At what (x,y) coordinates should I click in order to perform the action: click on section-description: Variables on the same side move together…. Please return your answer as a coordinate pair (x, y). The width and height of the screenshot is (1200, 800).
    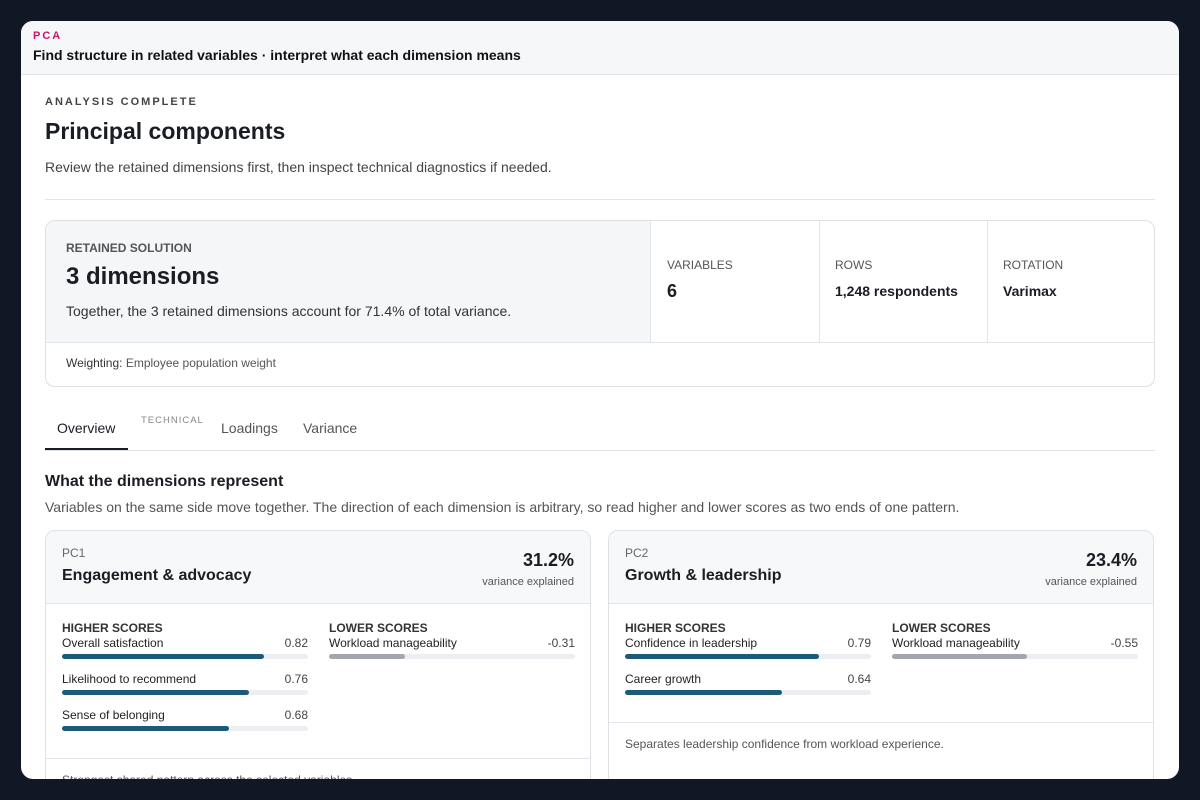
    Looking at the image, I should click on (502, 507).